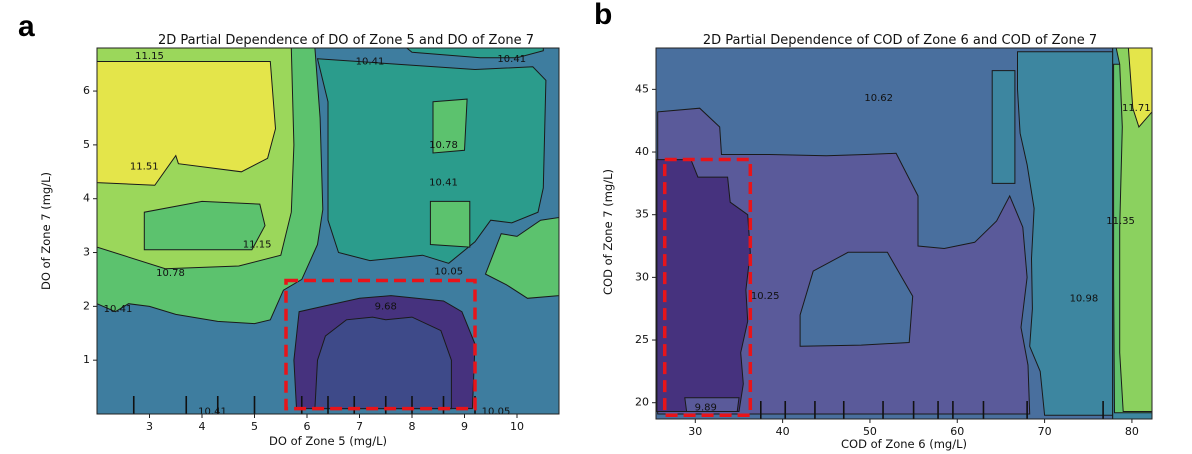 This screenshot has height=454, width=1192. What do you see at coordinates (931, 410) in the screenshot?
I see `panel-b-rug` at bounding box center [931, 410].